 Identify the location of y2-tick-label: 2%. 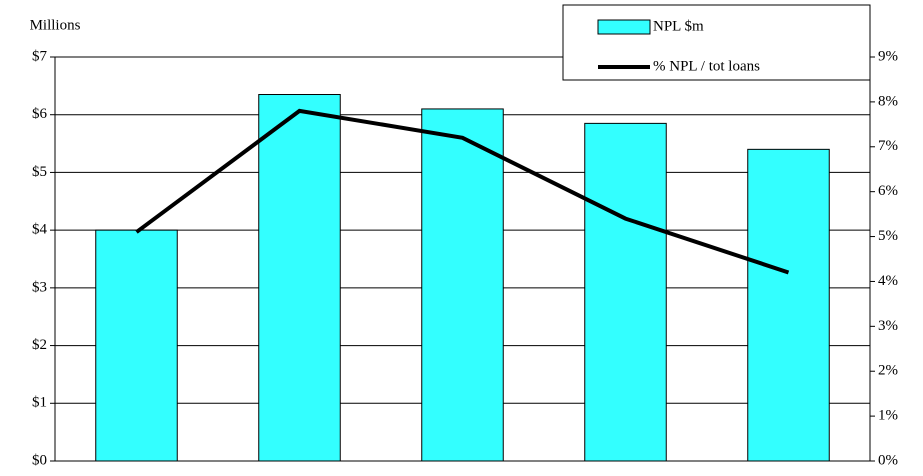
(888, 371).